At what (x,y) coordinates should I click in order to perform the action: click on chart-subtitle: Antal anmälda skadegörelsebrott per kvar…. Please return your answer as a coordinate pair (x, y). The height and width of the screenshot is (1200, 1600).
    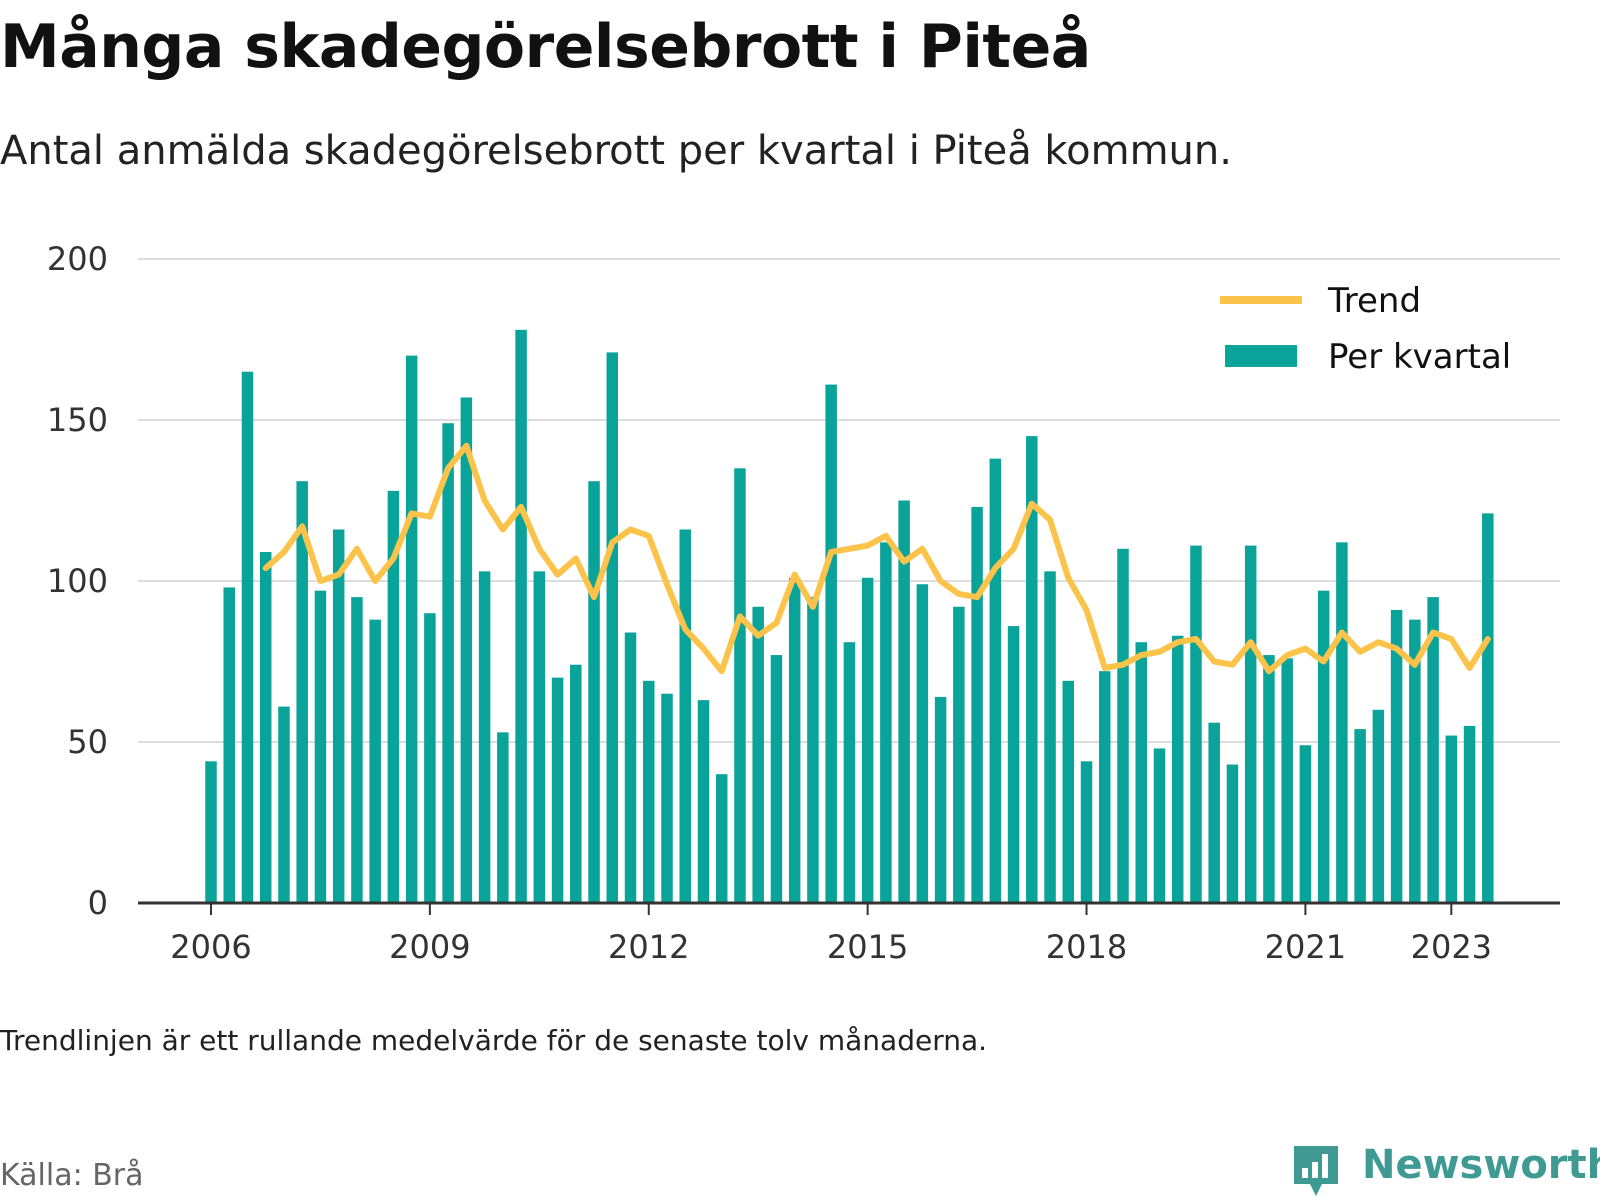
    Looking at the image, I should click on (616, 151).